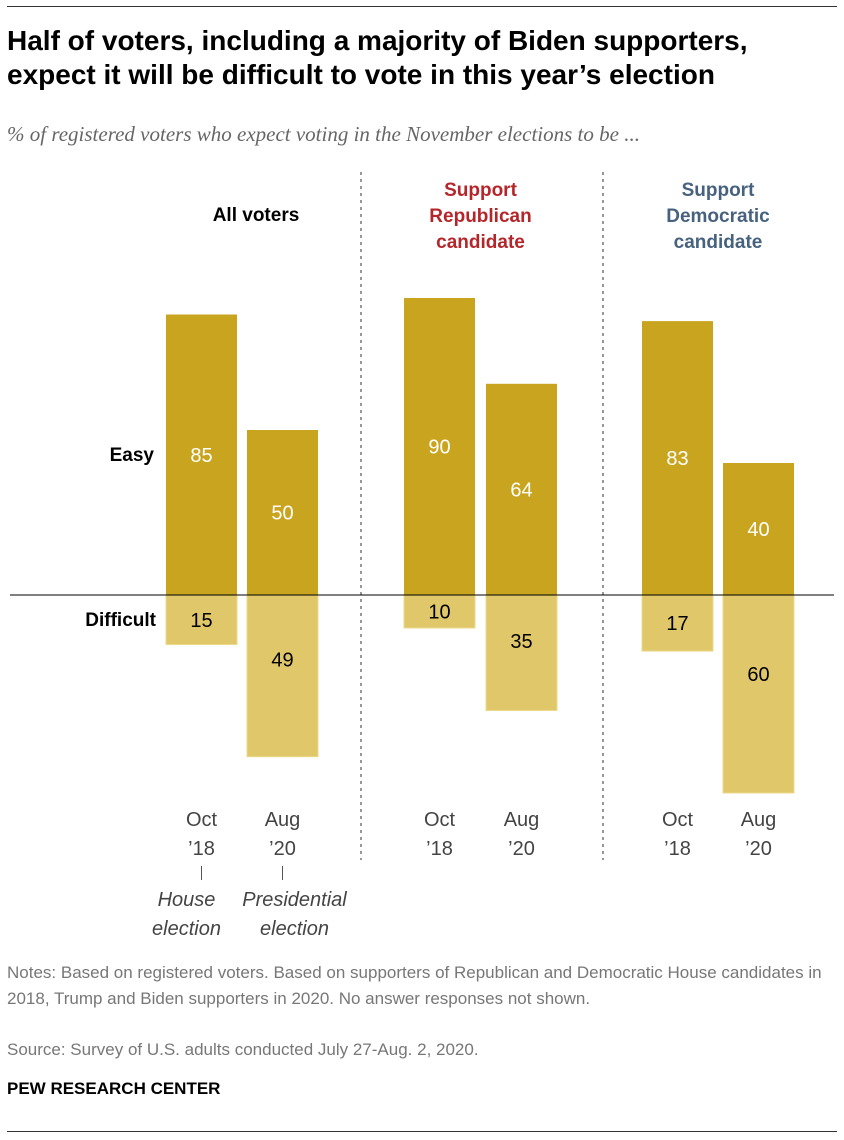 Image resolution: width=844 pixels, height=1140 pixels. I want to click on group-title: All voters, so click(256, 215).